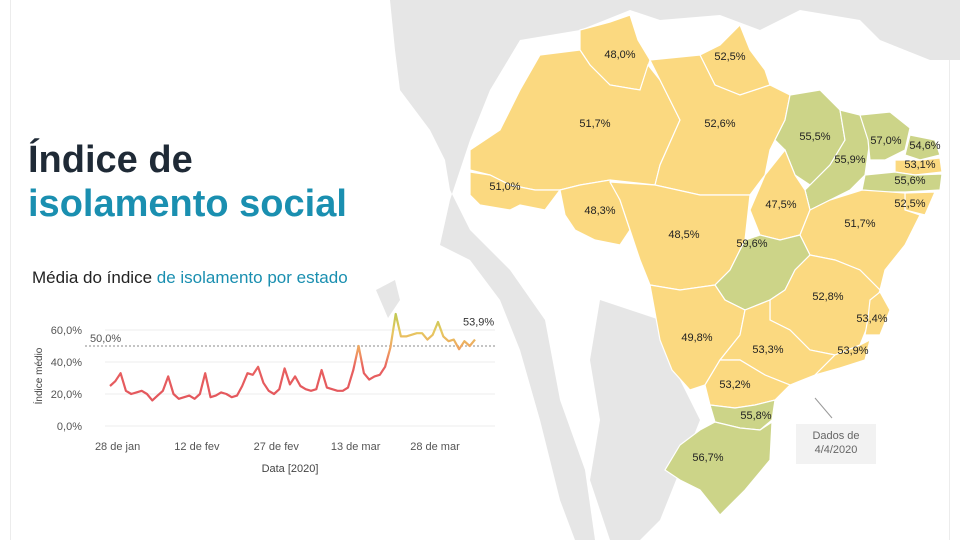 The image size is (960, 540). What do you see at coordinates (38, 375) in the screenshot?
I see `y-axis-label: Índice médio` at bounding box center [38, 375].